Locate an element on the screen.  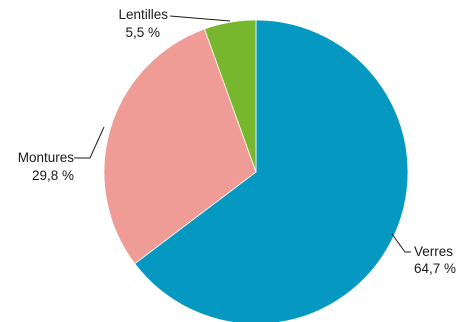
leader-line-verres is located at coordinates (401, 243).